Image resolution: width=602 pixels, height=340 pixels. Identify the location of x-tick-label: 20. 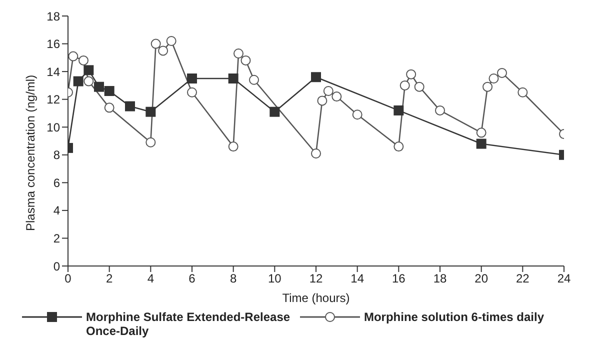
(481, 279).